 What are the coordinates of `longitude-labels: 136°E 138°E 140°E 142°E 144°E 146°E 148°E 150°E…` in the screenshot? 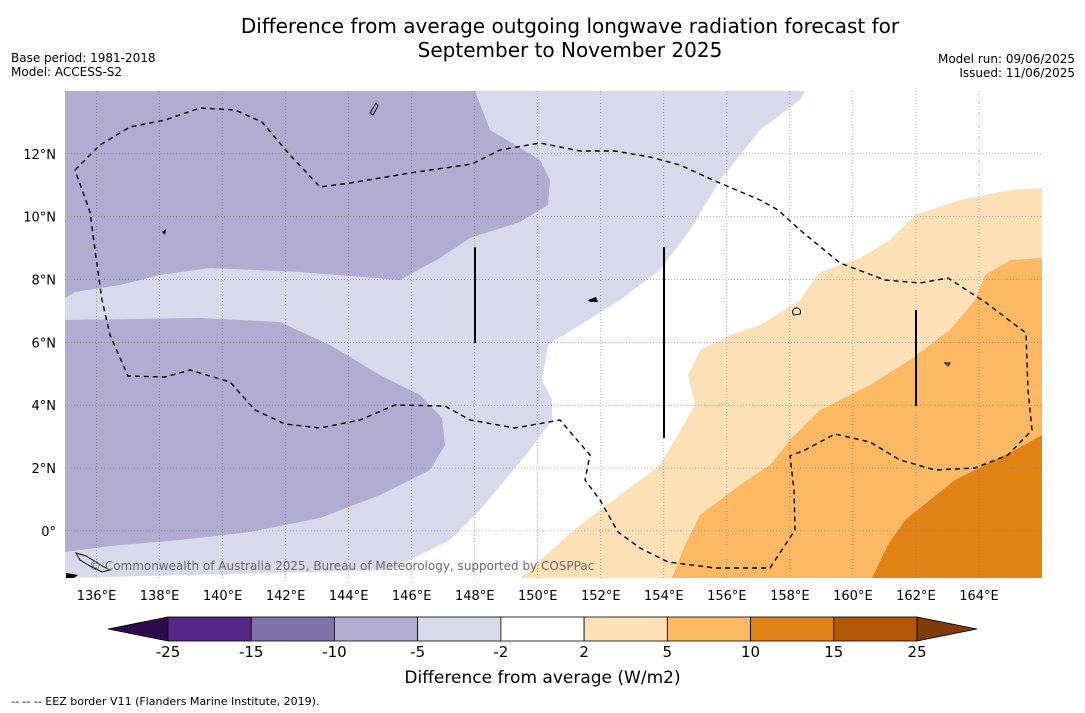 It's located at (538, 596).